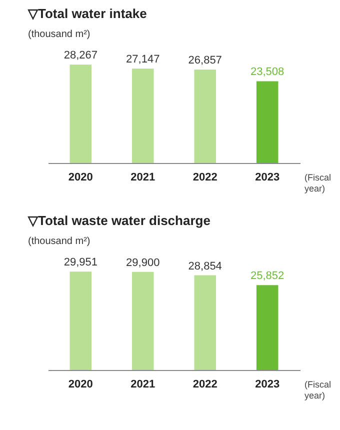 This screenshot has width=340, height=430. Describe the element at coordinates (205, 266) in the screenshot. I see `data-label: 28,854` at that location.